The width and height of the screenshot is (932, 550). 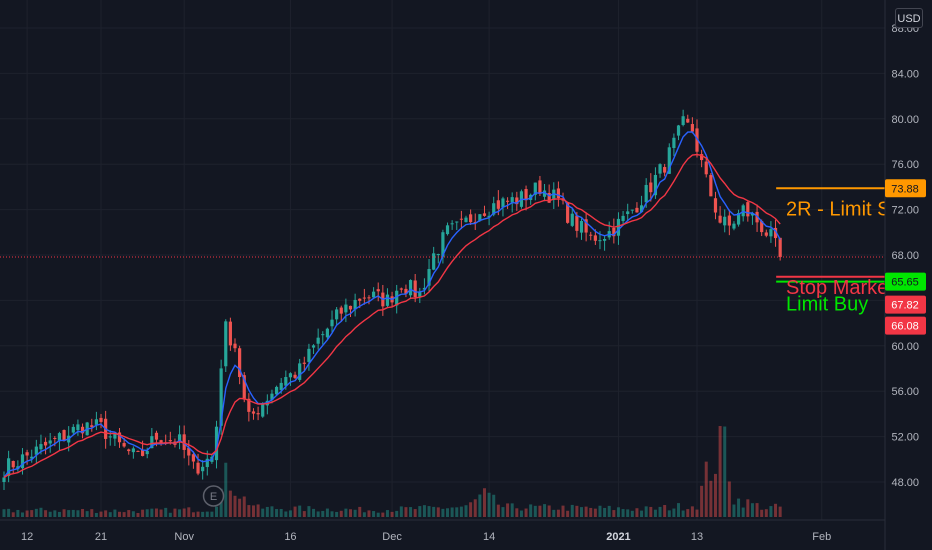 I want to click on price-tag-last, so click(x=905, y=304).